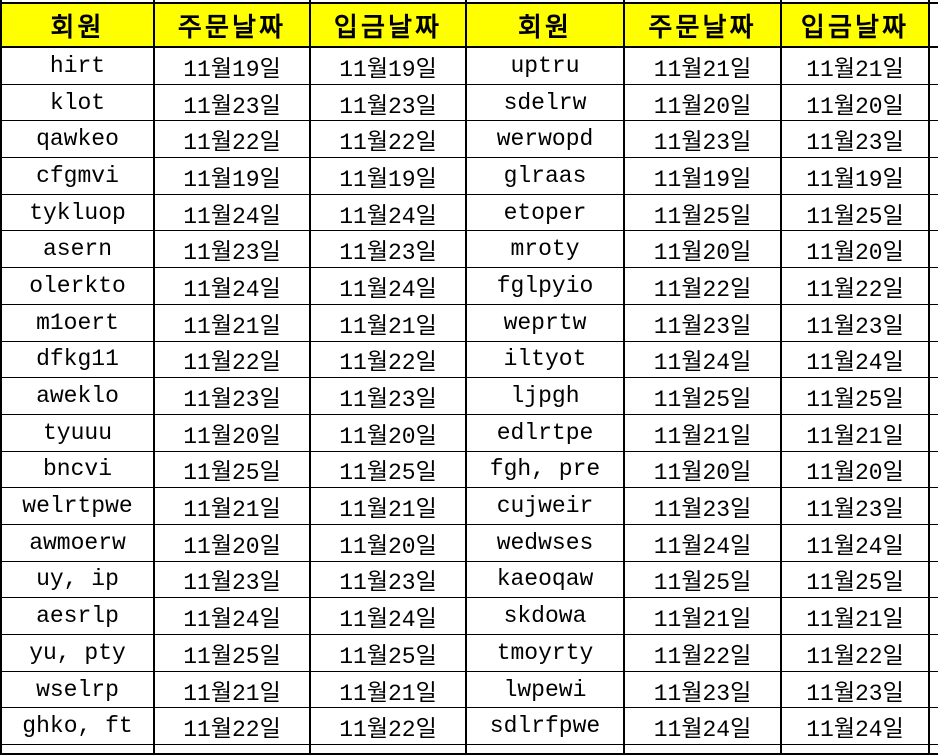 The image size is (938, 755). What do you see at coordinates (78, 506) in the screenshot?
I see `member-cell: welrtpwe` at bounding box center [78, 506].